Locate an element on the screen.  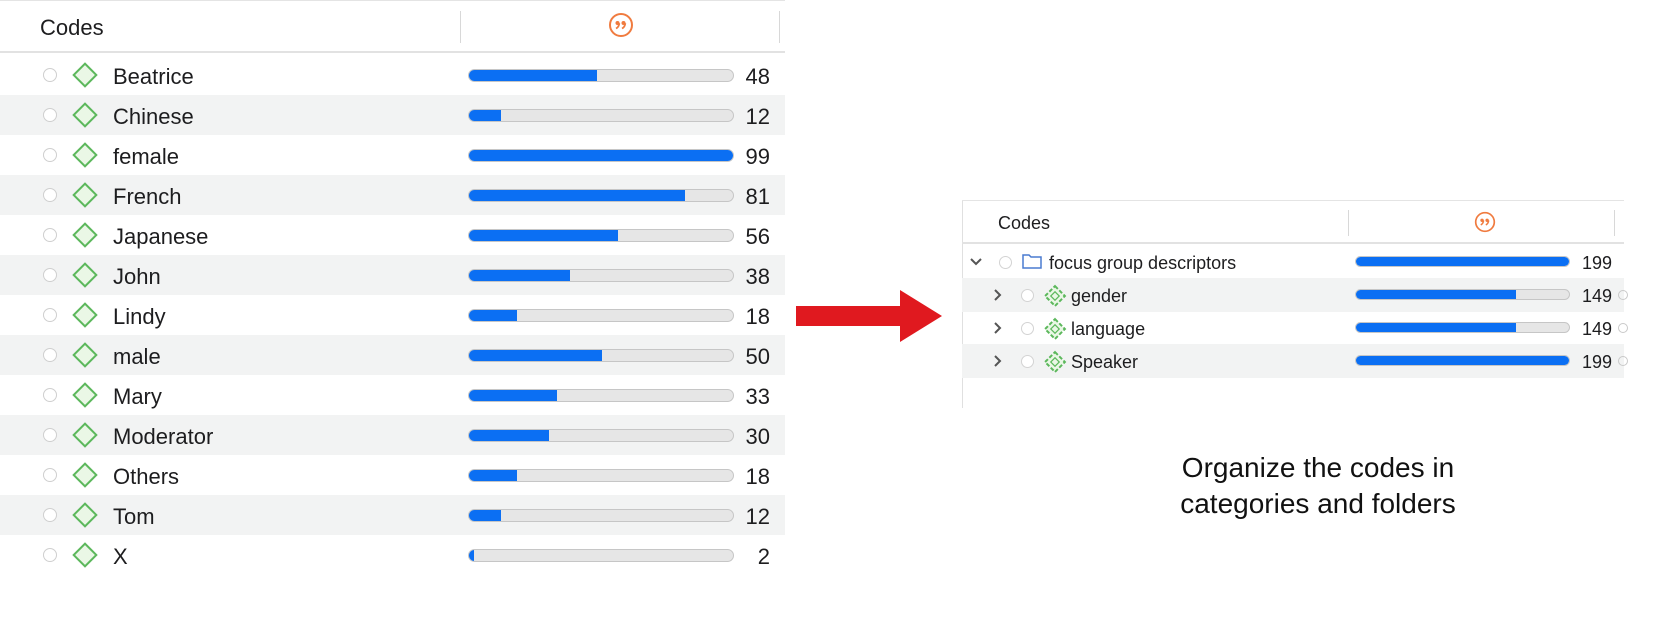
code-row: Others 18 is located at coordinates (392, 475).